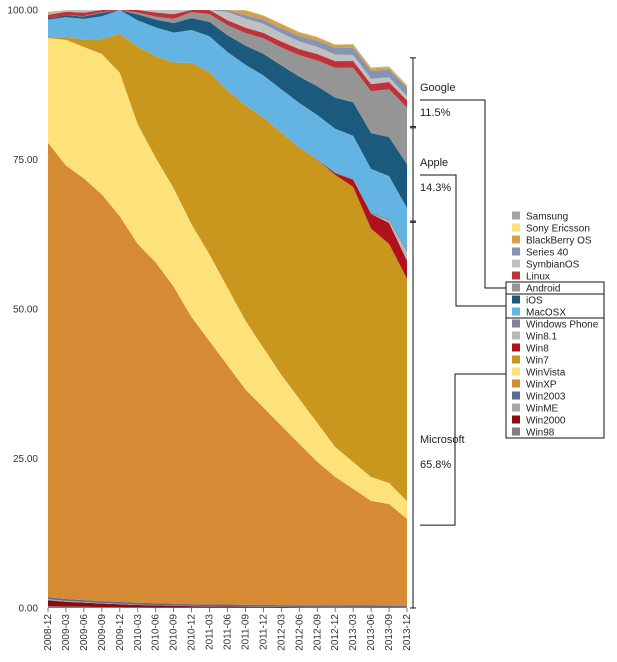 This screenshot has width=617, height=662. What do you see at coordinates (435, 113) in the screenshot?
I see `annotation-share-google: 11.5%` at bounding box center [435, 113].